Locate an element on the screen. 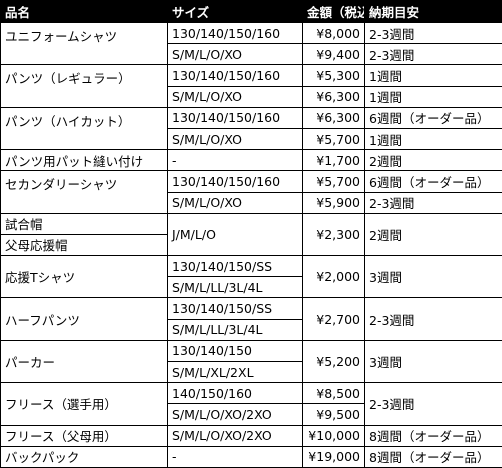 The height and width of the screenshot is (468, 502). size: 140/150/160 is located at coordinates (235, 393).